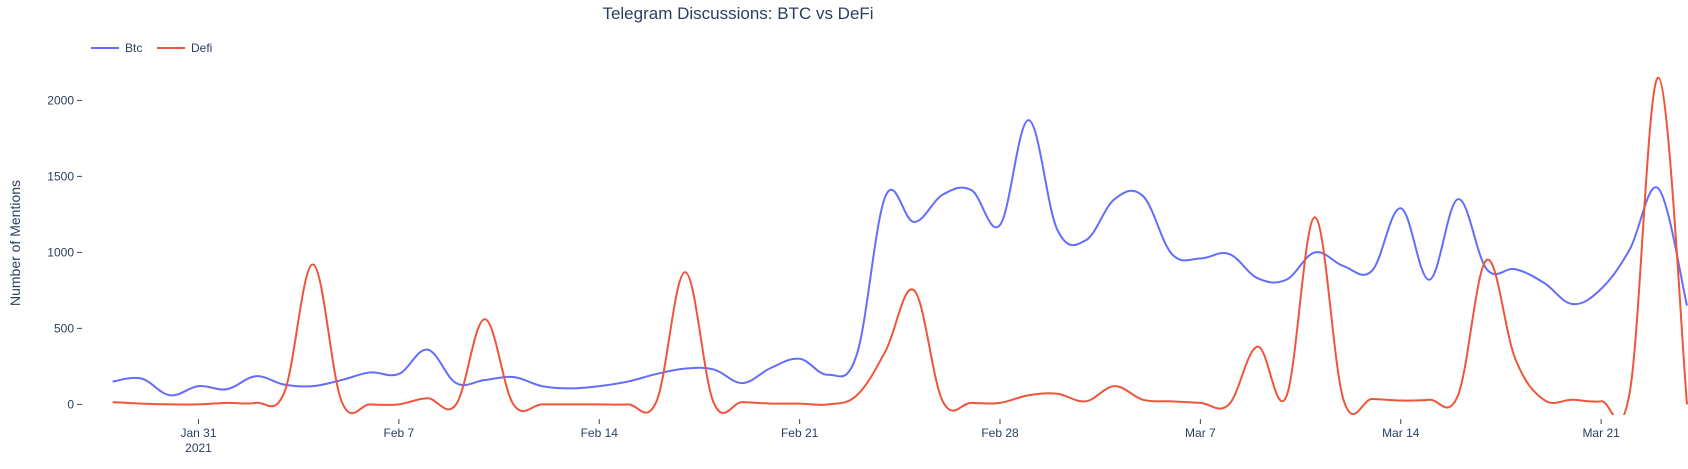 The height and width of the screenshot is (469, 1688). What do you see at coordinates (70, 404) in the screenshot?
I see `y-tick-label: 0` at bounding box center [70, 404].